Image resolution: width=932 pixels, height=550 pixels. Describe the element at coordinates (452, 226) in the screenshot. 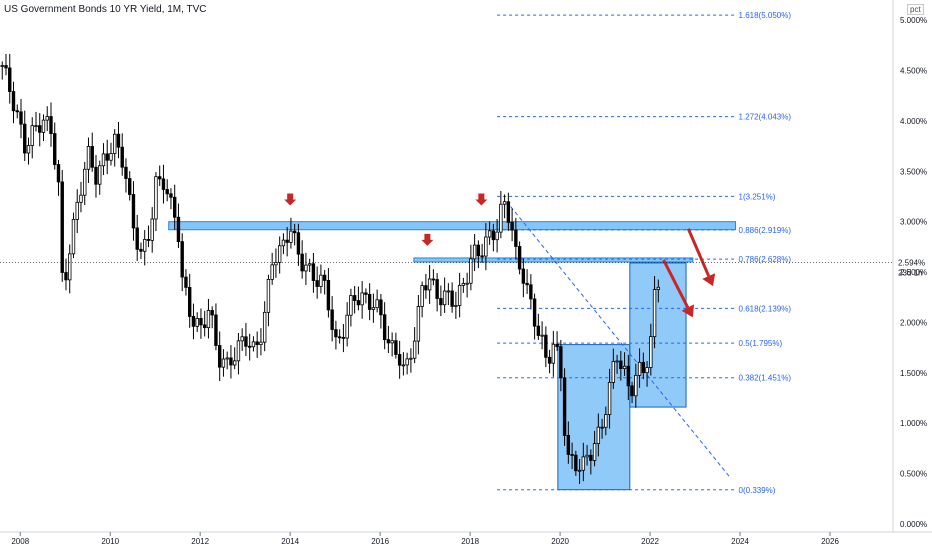

I see `resistance-zone` at that location.